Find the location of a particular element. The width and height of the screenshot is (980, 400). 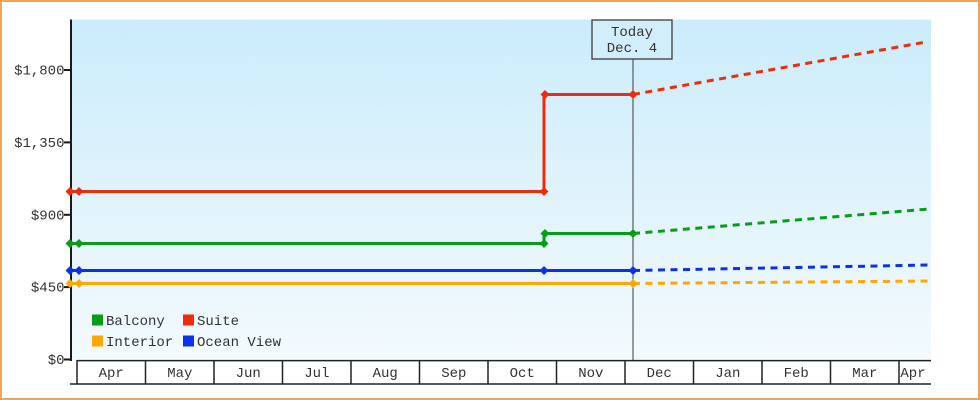

svg-text: Sep is located at coordinates (453, 374).